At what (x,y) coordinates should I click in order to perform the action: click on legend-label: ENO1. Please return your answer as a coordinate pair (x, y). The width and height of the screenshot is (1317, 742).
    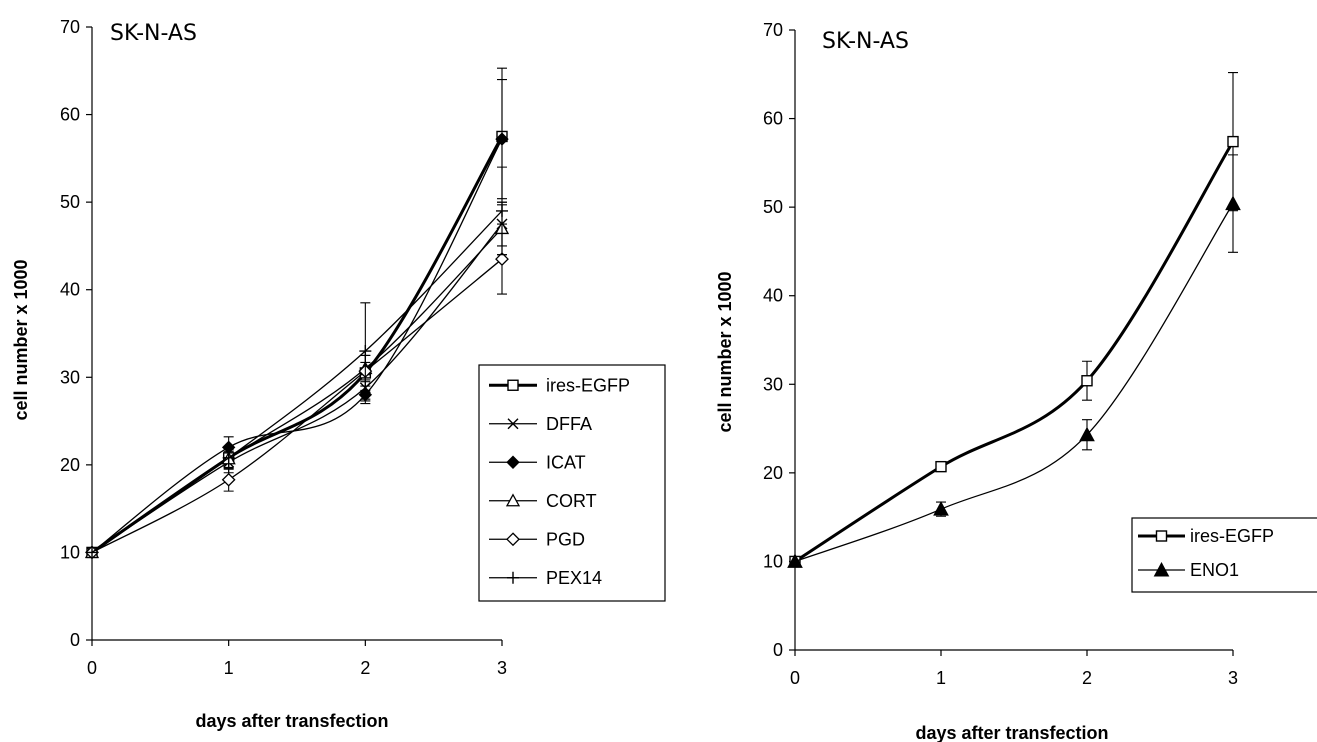
    Looking at the image, I should click on (1214, 570).